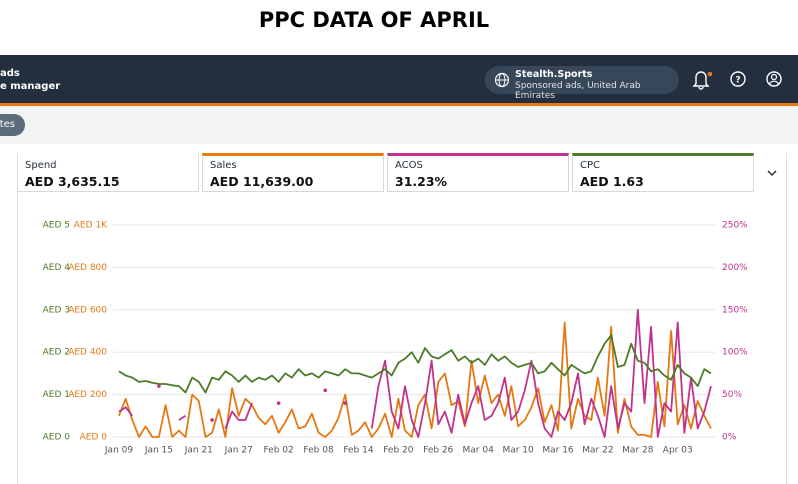 The height and width of the screenshot is (484, 798). Describe the element at coordinates (772, 173) in the screenshot. I see `expand-chevron` at that location.